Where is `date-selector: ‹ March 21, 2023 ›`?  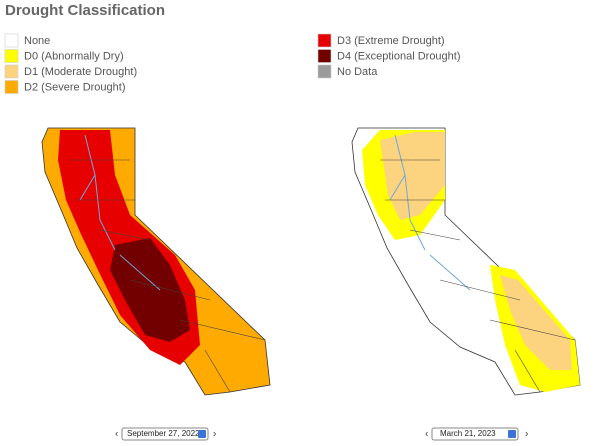 date-selector: ‹ March 21, 2023 › is located at coordinates (476, 434).